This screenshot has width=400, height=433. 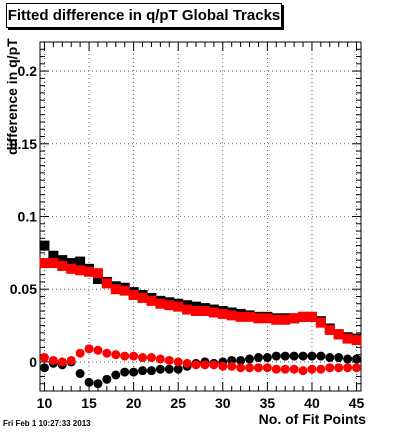 I want to click on y-tick-label: 0.2, so click(x=28, y=71).